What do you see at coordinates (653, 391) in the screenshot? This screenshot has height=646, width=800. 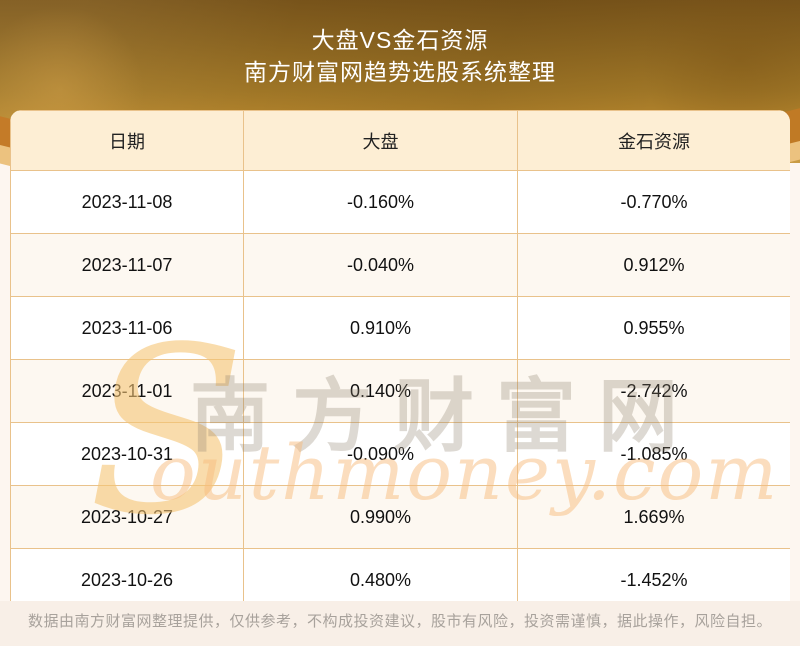 I see `table-cell: -2.742%` at bounding box center [653, 391].